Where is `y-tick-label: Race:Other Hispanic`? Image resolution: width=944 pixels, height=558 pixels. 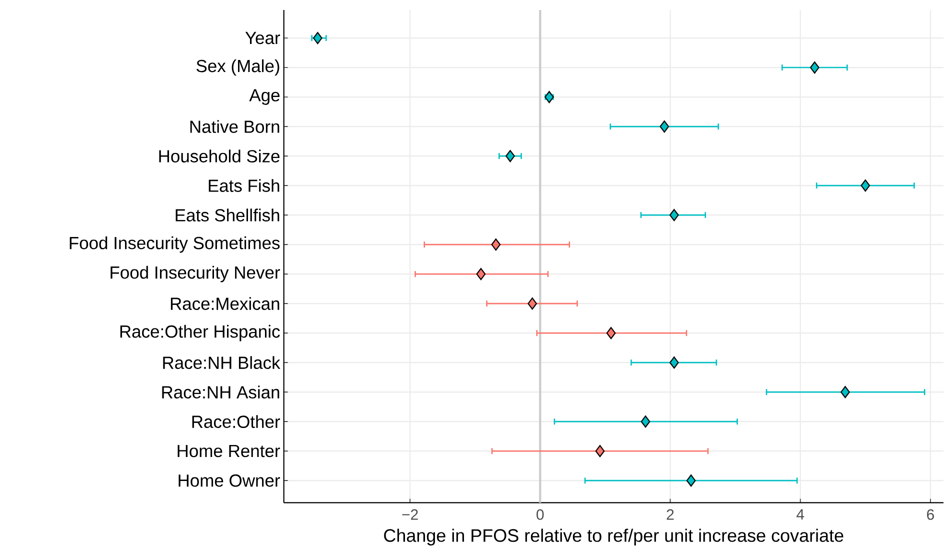 y-tick-label: Race:Other Hispanic is located at coordinates (200, 333).